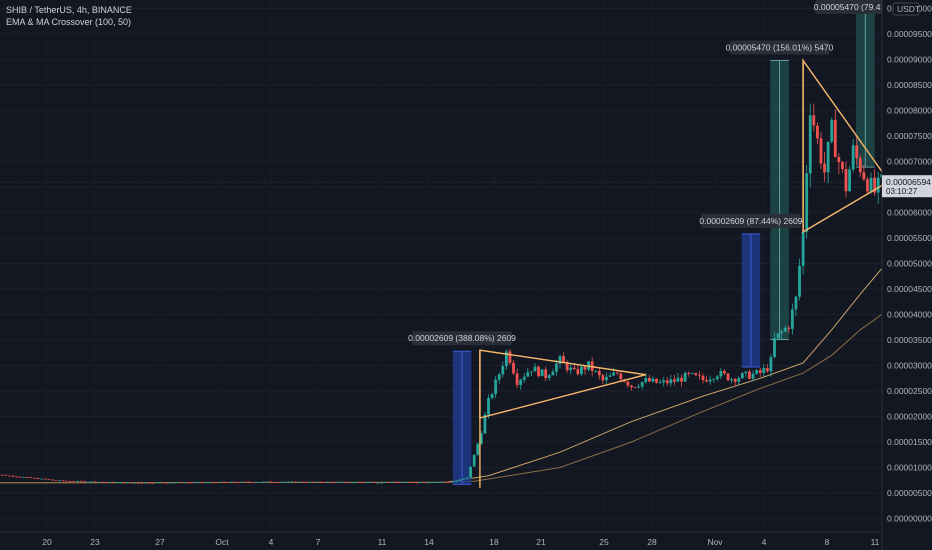  I want to click on time-tick-label: 23, so click(95, 542).